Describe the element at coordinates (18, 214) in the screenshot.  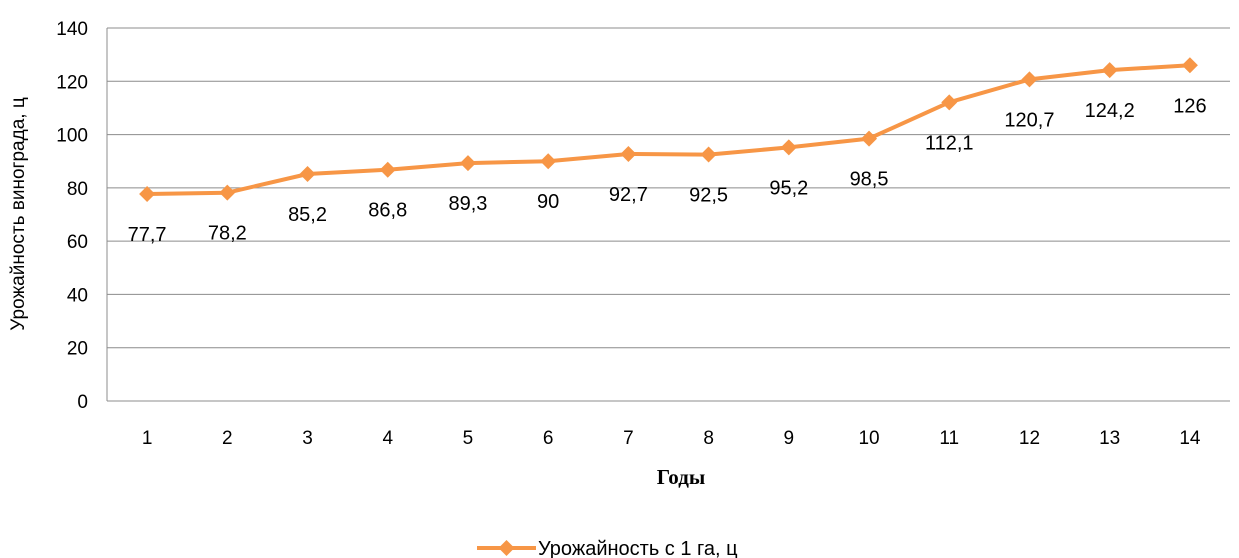
I see `y-axis-title: Урожайность винограда, ц` at that location.